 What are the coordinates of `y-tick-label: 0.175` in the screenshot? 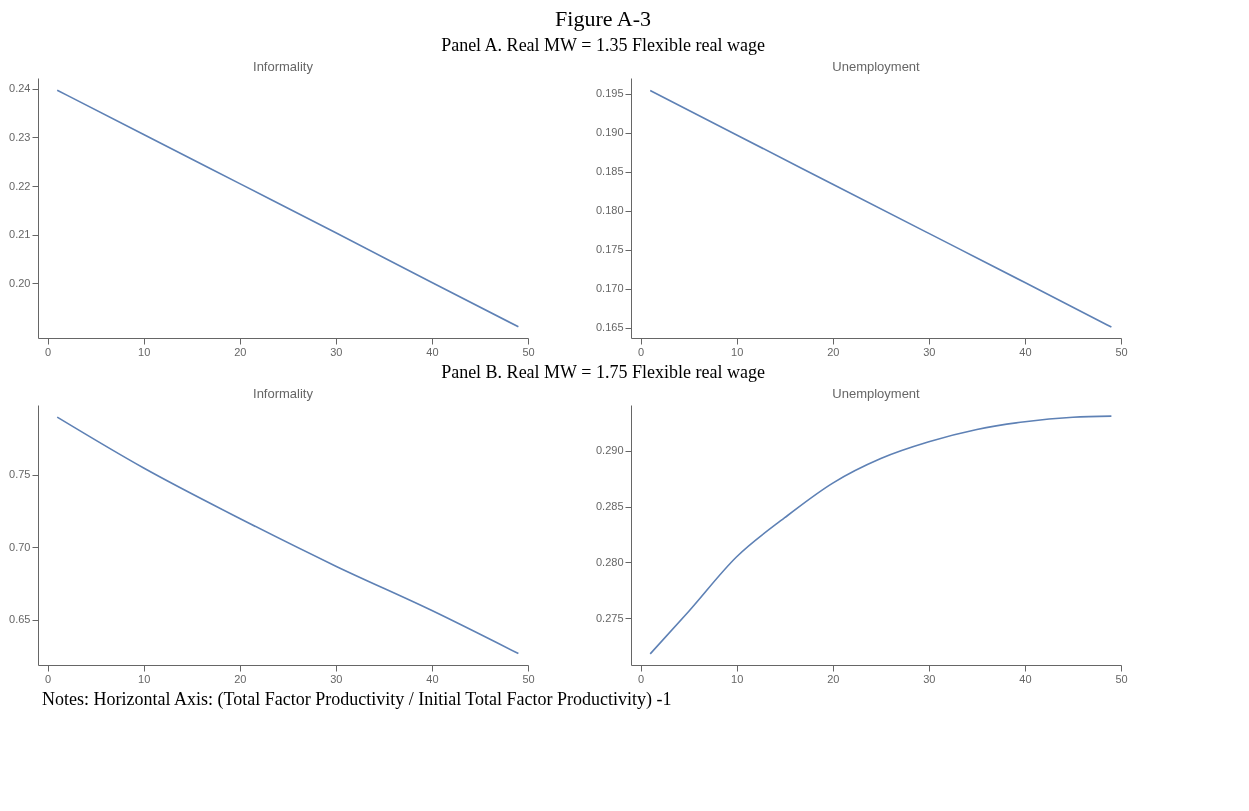 It's located at (609, 249).